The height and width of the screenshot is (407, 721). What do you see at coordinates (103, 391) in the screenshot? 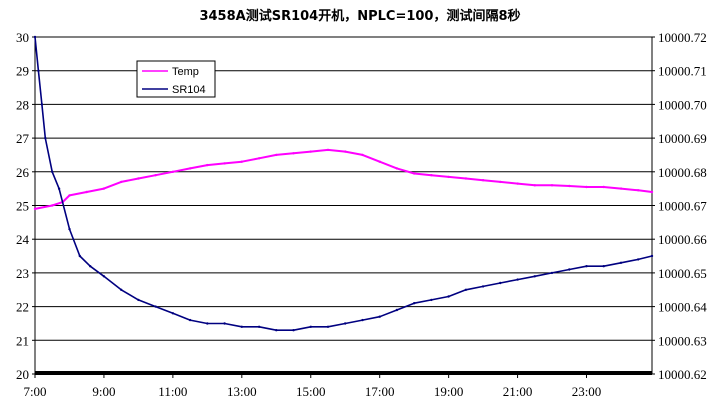
I see `x-tick-label: 9:00` at bounding box center [103, 391].